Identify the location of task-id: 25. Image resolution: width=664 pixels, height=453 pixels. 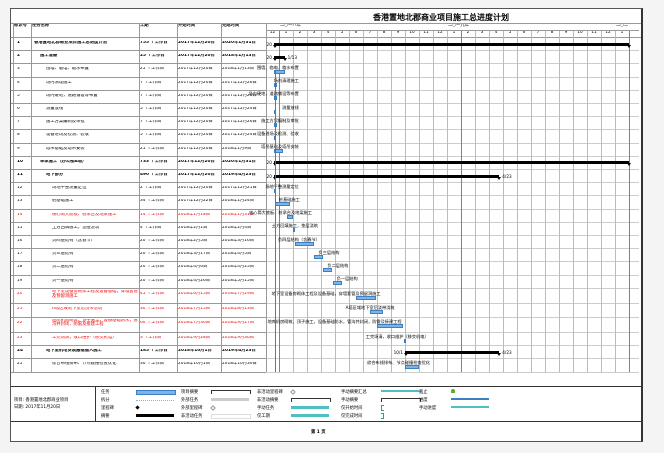
(20, 364).